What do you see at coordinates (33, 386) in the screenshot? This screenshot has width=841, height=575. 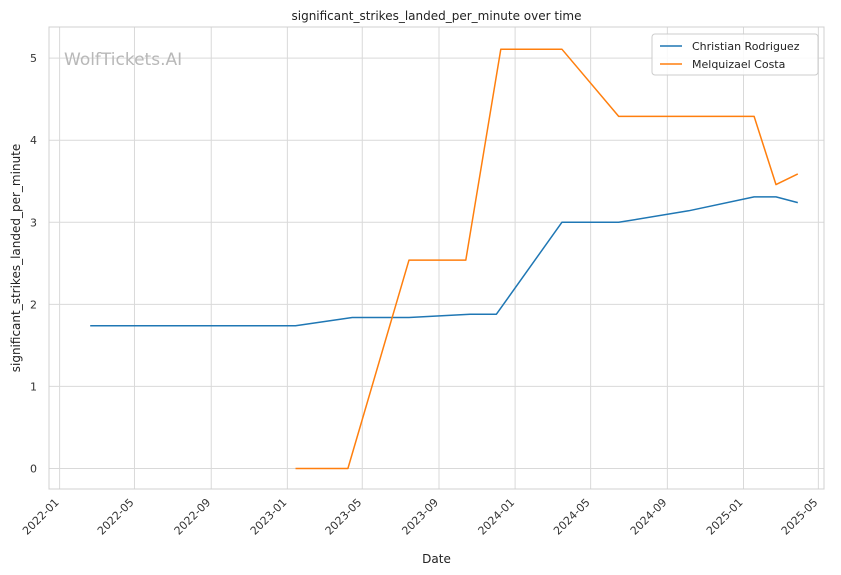 I see `y-tick-label: 1` at bounding box center [33, 386].